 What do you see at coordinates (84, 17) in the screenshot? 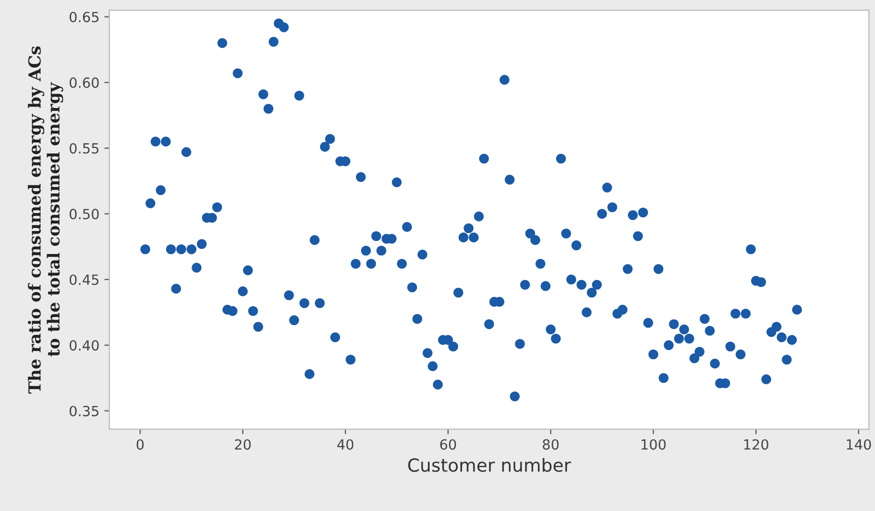
I see `y-tick-label: 0.65` at bounding box center [84, 17].